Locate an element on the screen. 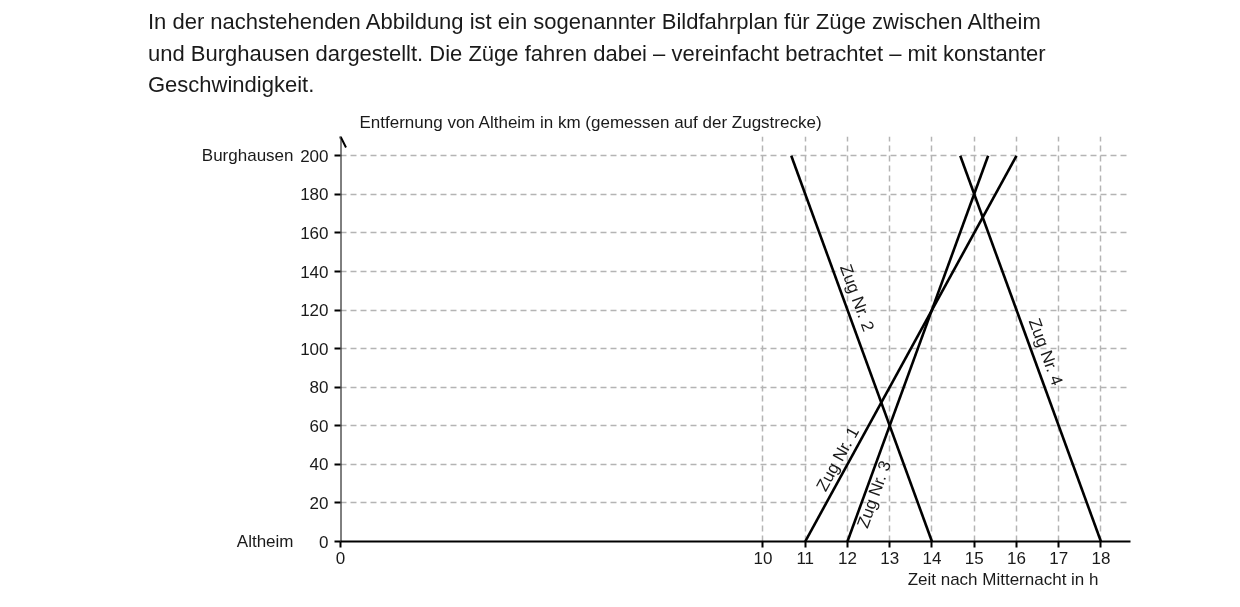  x-tick-label: 13 is located at coordinates (890, 558).